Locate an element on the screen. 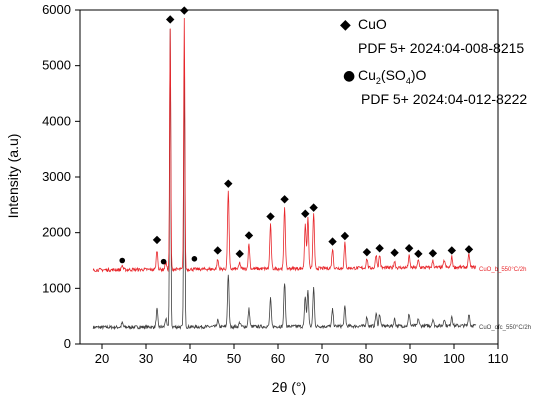 The width and height of the screenshot is (550, 404). series-label-red: CuO_b_550°C/2h is located at coordinates (502, 270).